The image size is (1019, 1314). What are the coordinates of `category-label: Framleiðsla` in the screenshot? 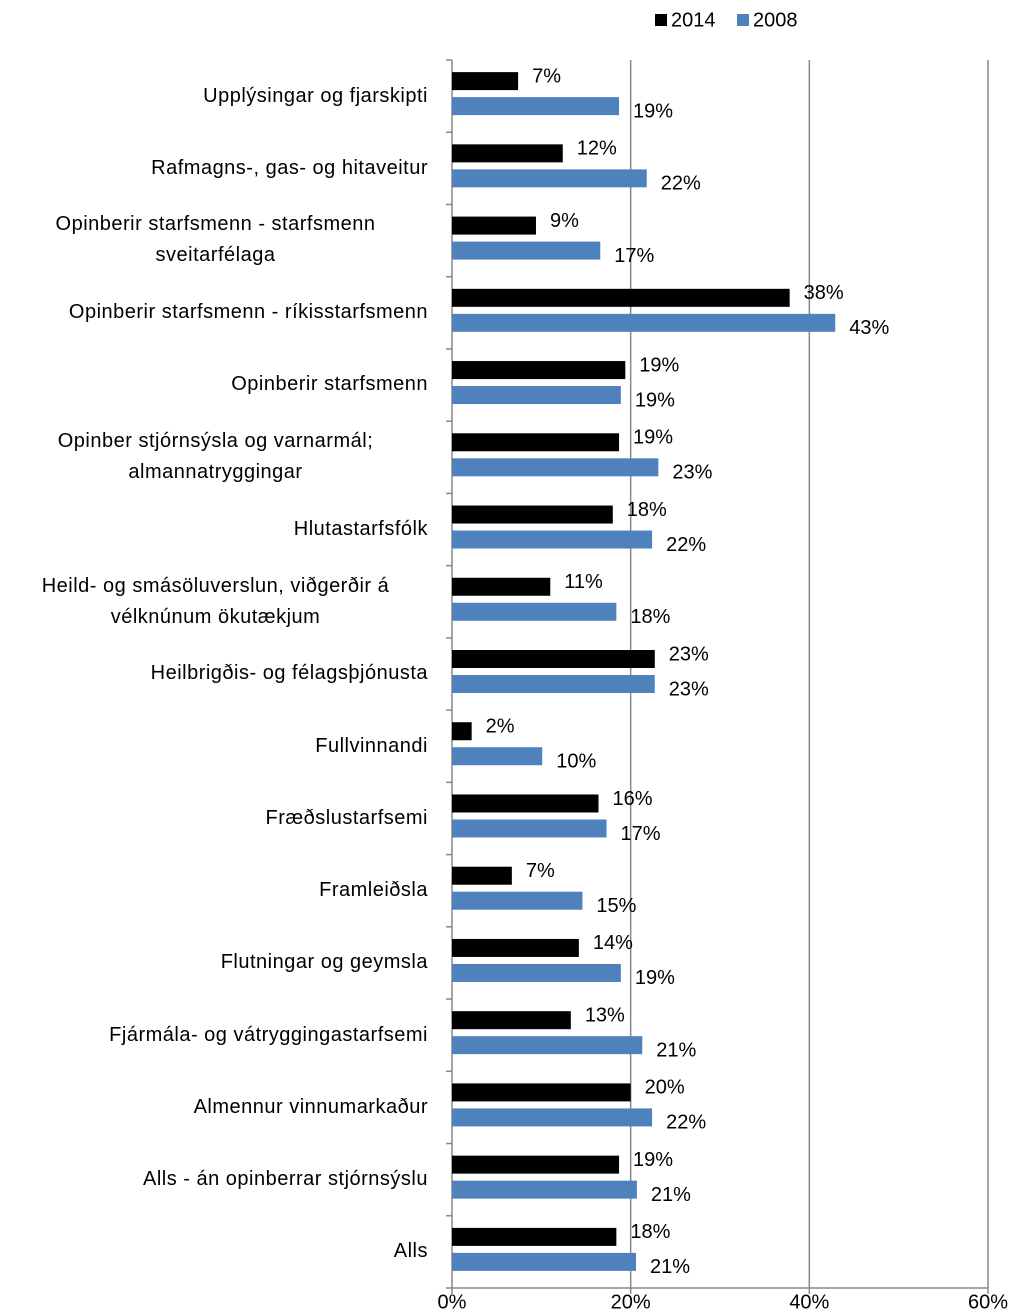 It's located at (373, 891).